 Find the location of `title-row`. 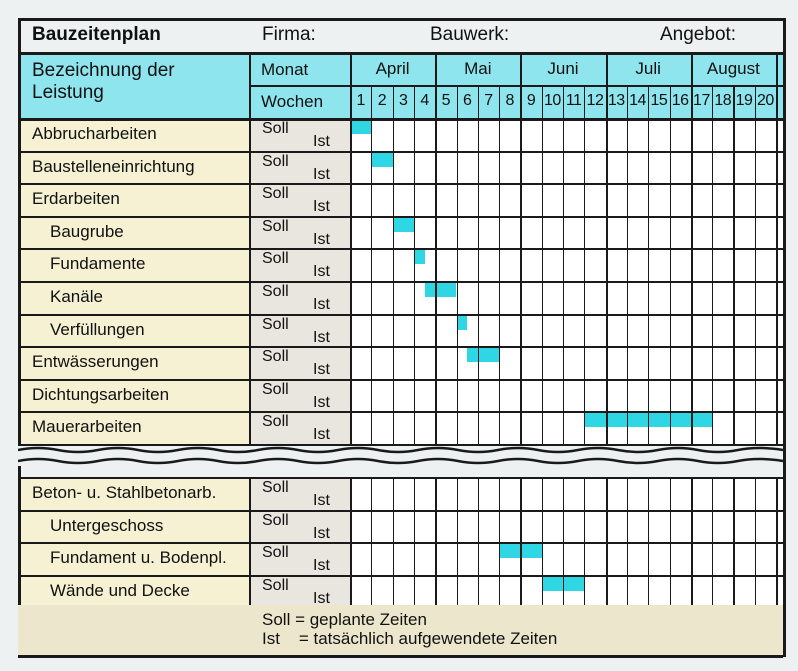

title-row is located at coordinates (400, 35).